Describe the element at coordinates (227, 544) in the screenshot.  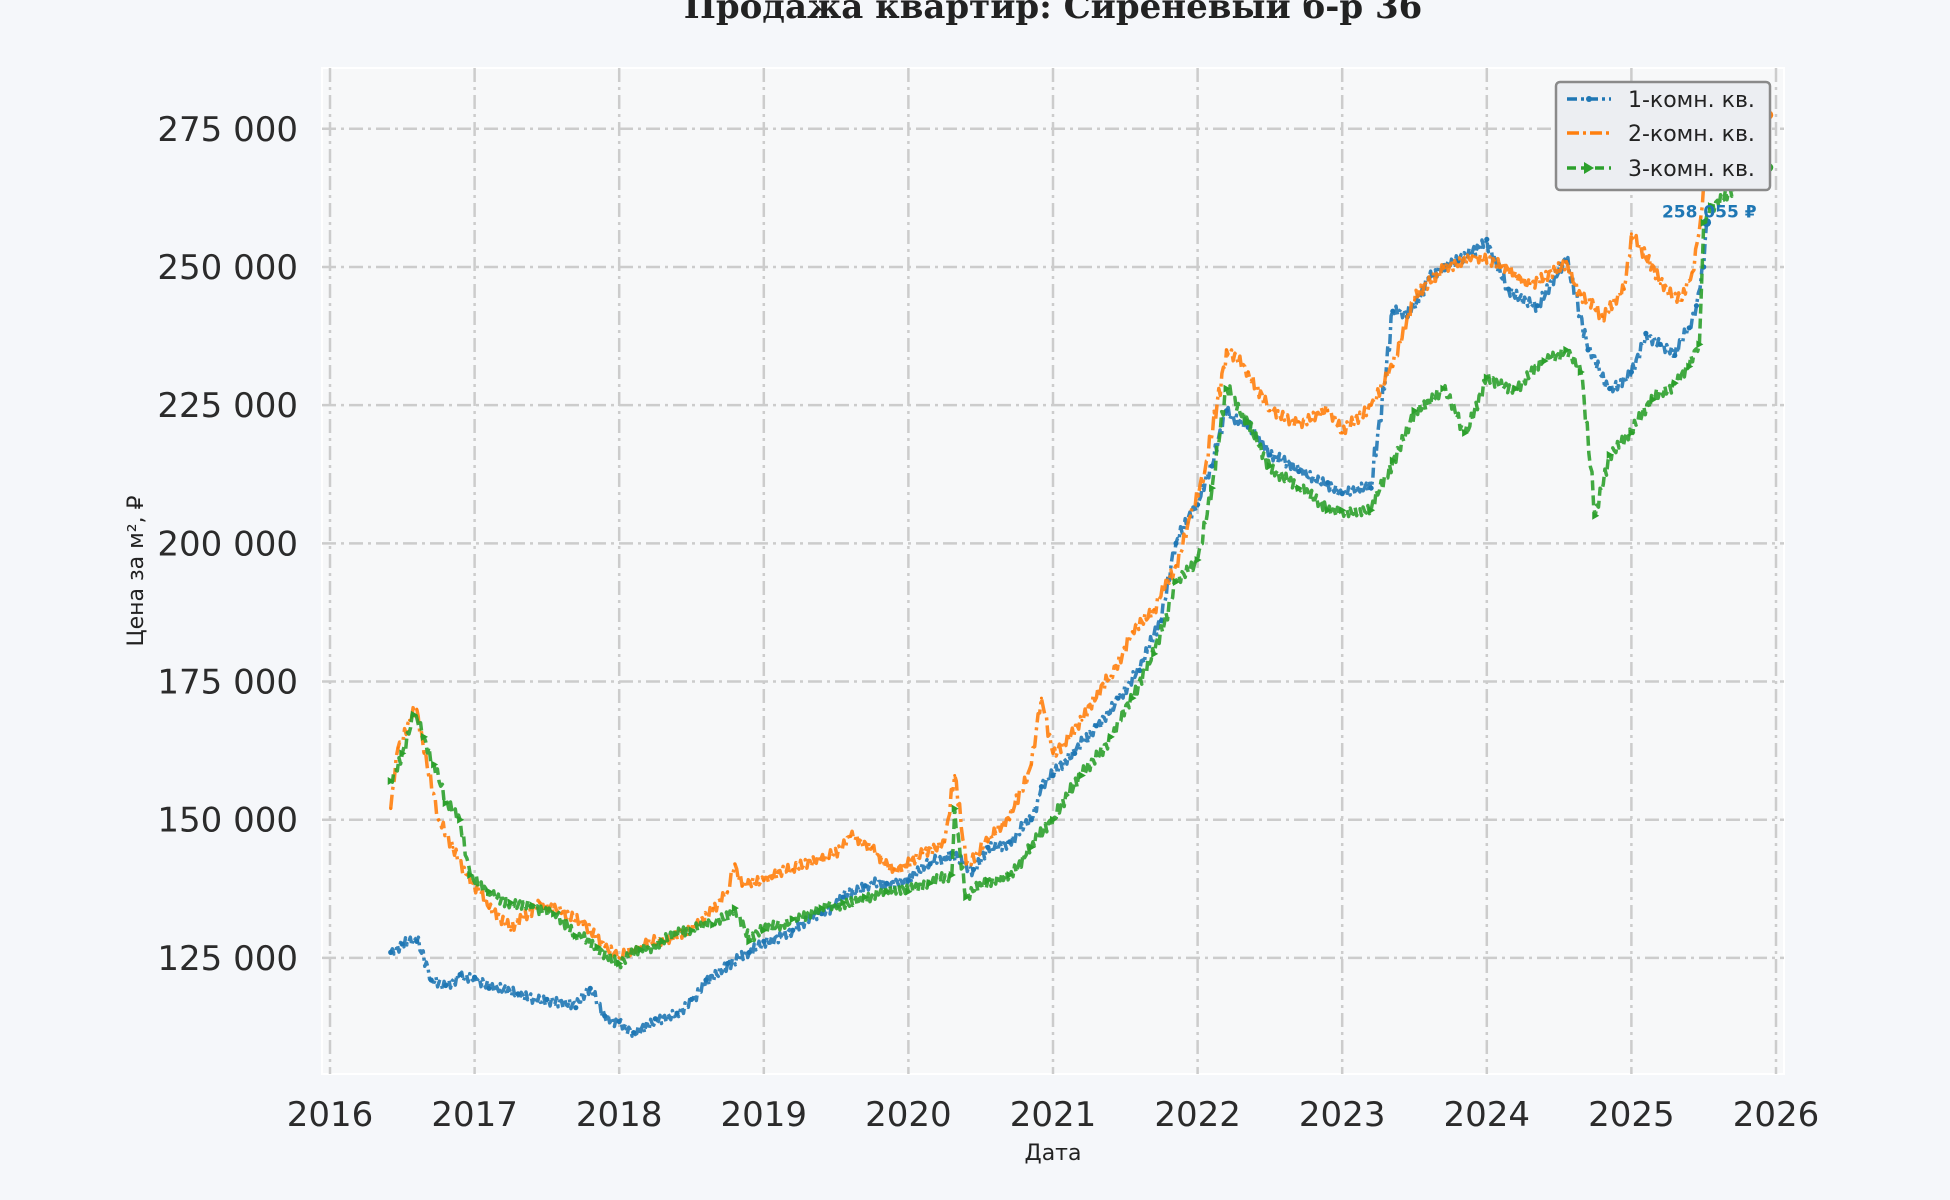
I see `y-tick-label: 200 000` at that location.